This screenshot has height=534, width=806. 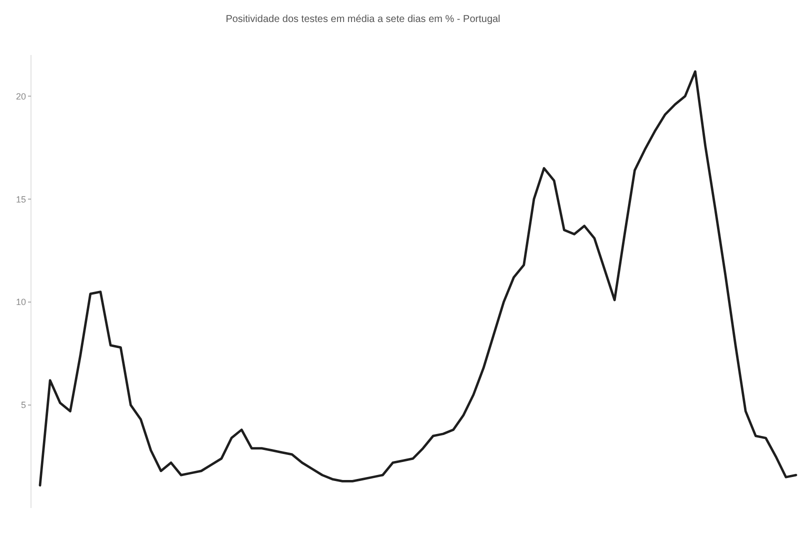 What do you see at coordinates (21, 302) in the screenshot?
I see `y-tick-label: 10` at bounding box center [21, 302].